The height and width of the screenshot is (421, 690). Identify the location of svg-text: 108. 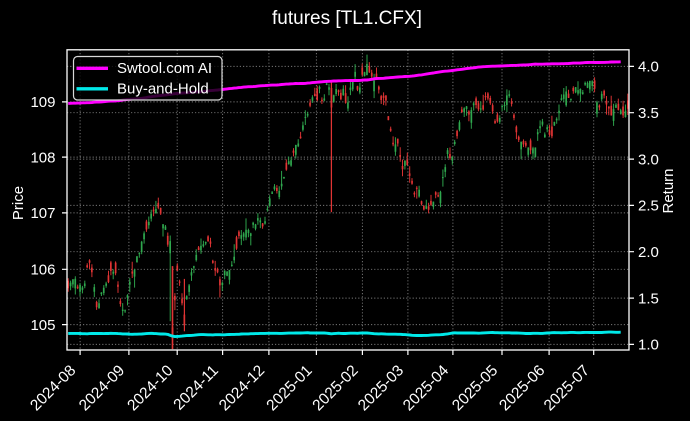
(42, 157).